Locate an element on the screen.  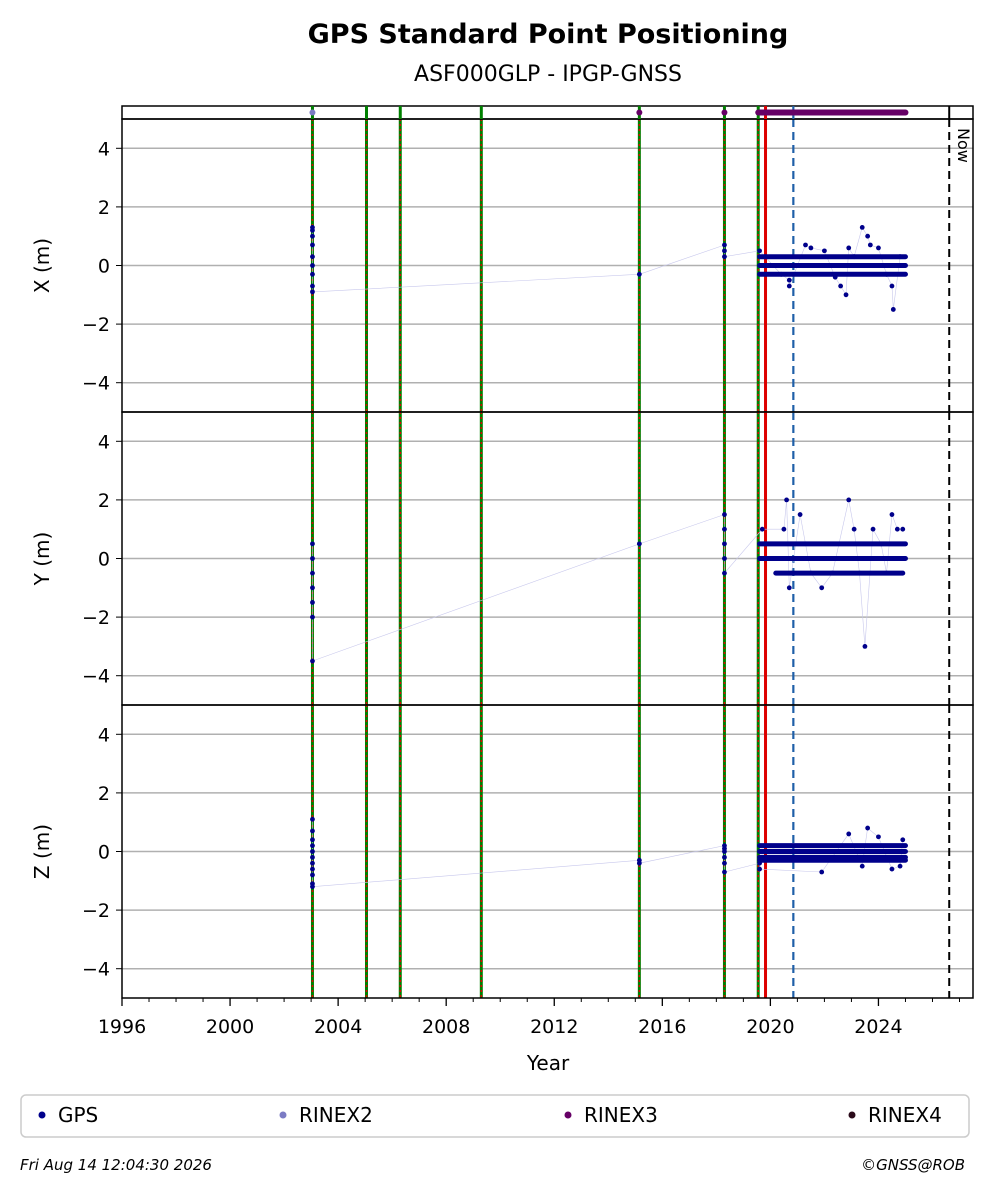
legend: GPS RINEX2 RINEX3 RINEX4 is located at coordinates (495, 1116).